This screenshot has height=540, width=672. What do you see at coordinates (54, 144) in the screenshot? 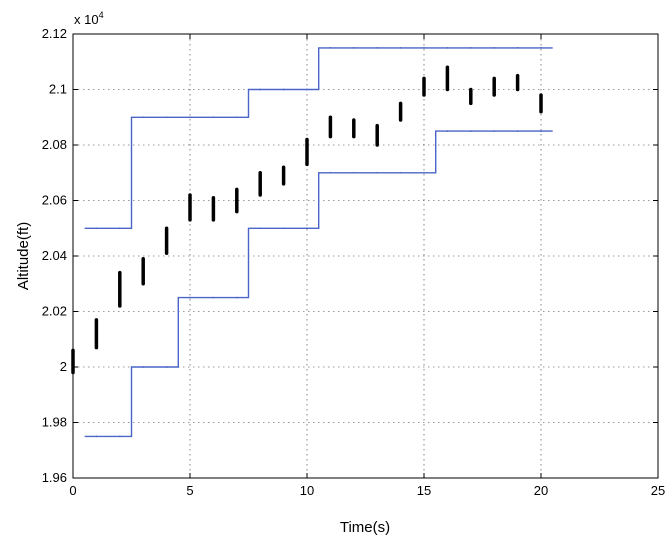
I see `y-tick-label: 2.08` at bounding box center [54, 144].